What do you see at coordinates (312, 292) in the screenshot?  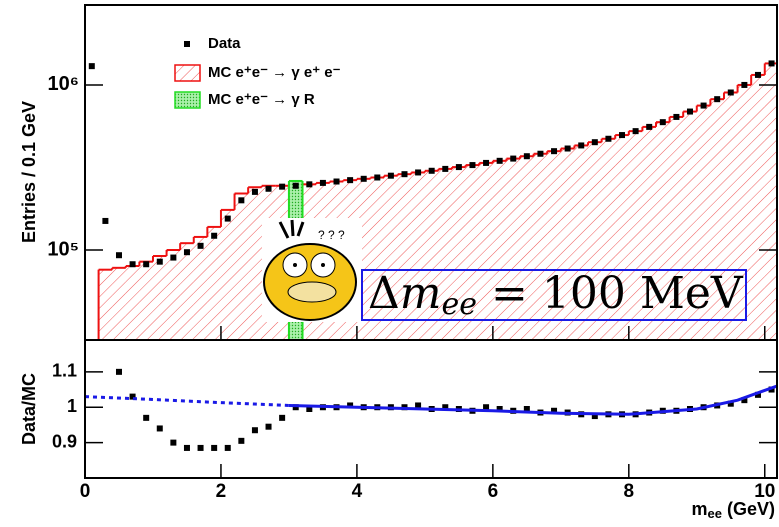 I see `icon-beak` at bounding box center [312, 292].